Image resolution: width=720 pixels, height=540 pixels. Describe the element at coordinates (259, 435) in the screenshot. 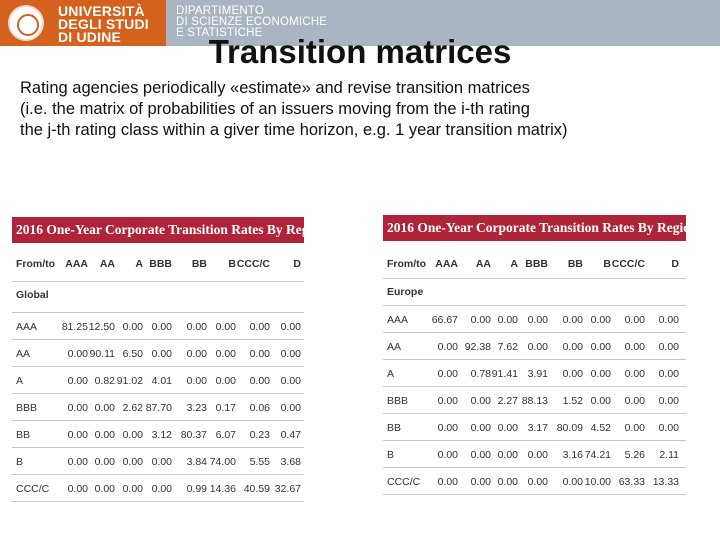

I see `table-cell: 0.23` at that location.